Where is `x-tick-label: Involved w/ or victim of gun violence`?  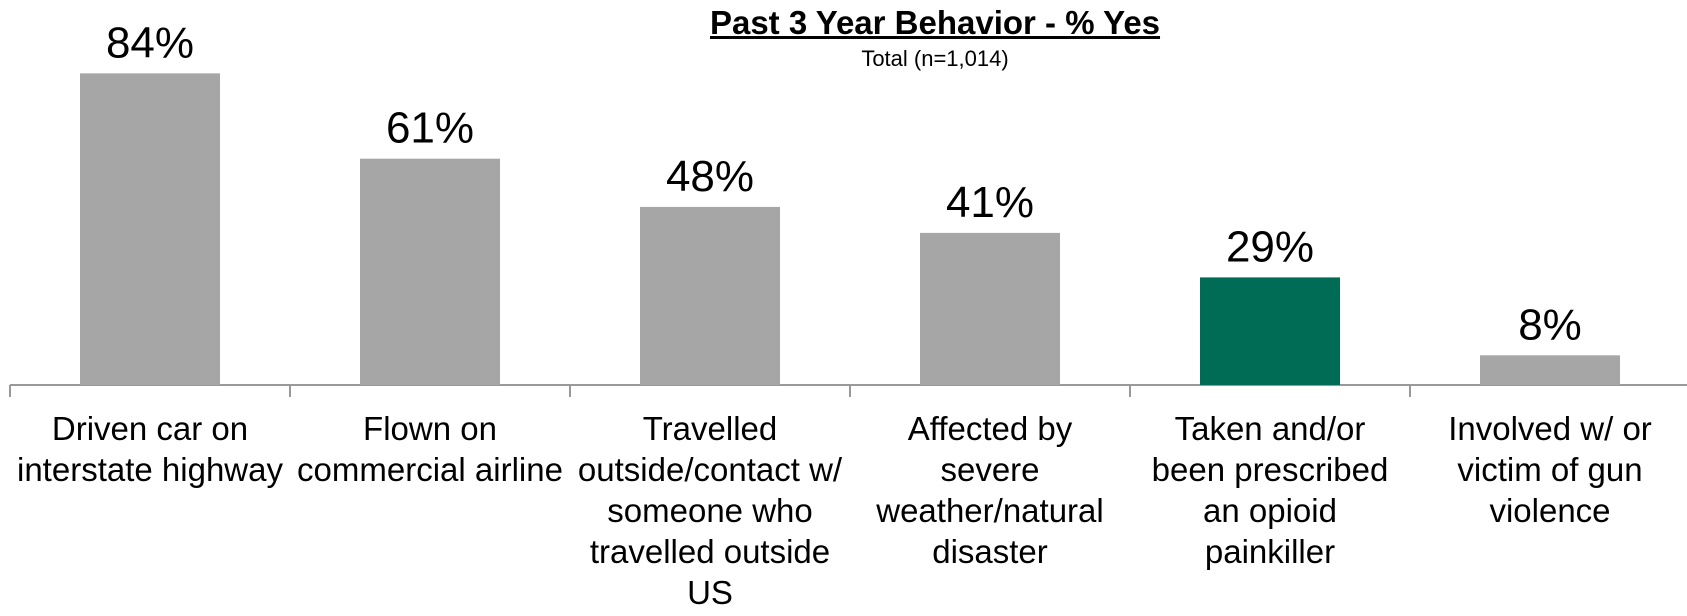
x-tick-label: Involved w/ or victim of gun violence is located at coordinates (1550, 469).